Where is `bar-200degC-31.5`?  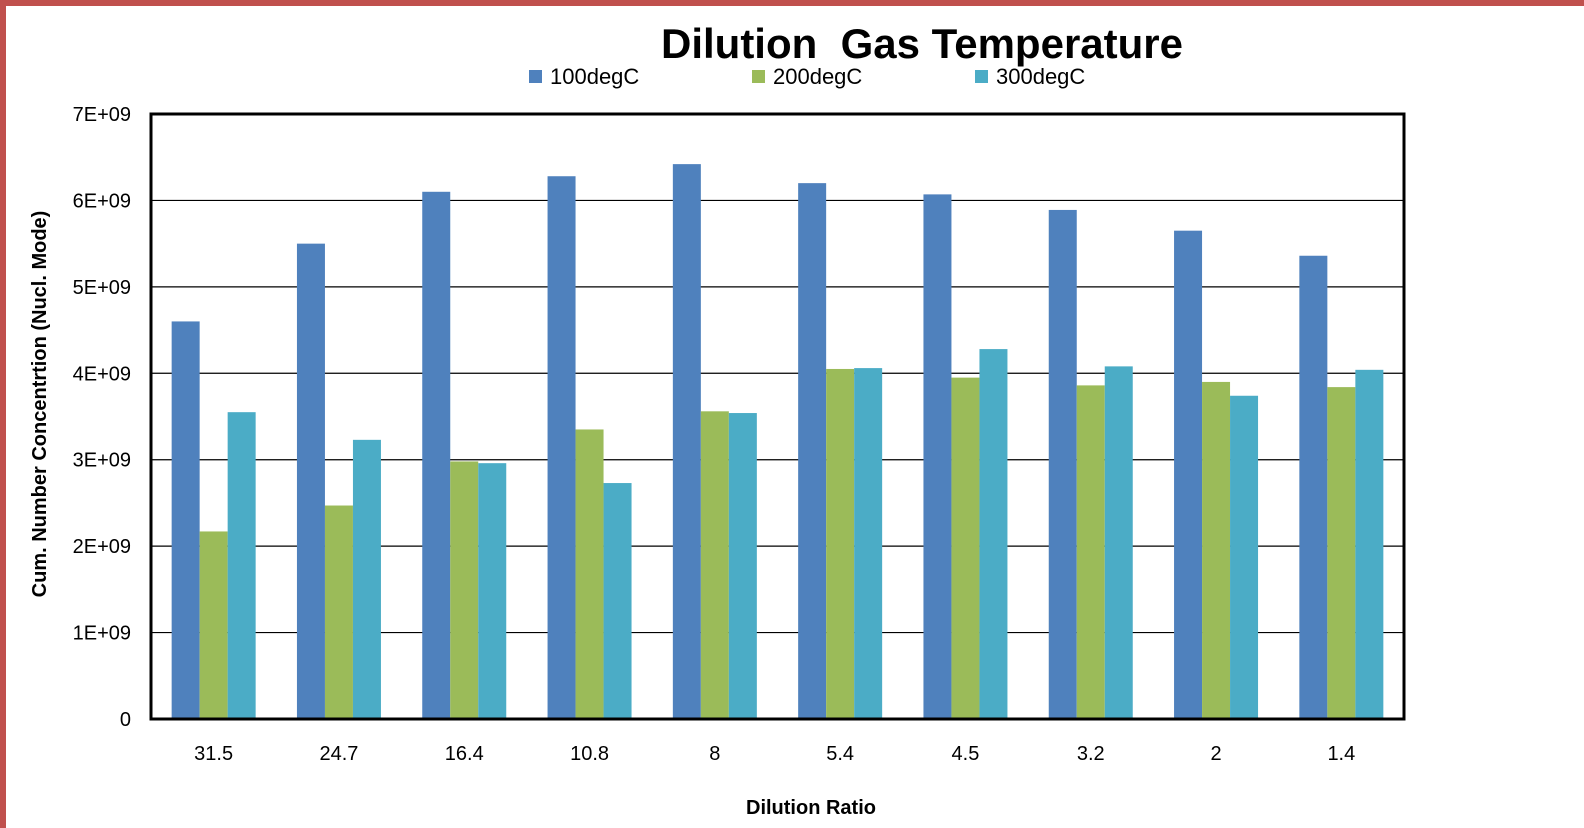
bar-200degC-31.5 is located at coordinates (213, 625).